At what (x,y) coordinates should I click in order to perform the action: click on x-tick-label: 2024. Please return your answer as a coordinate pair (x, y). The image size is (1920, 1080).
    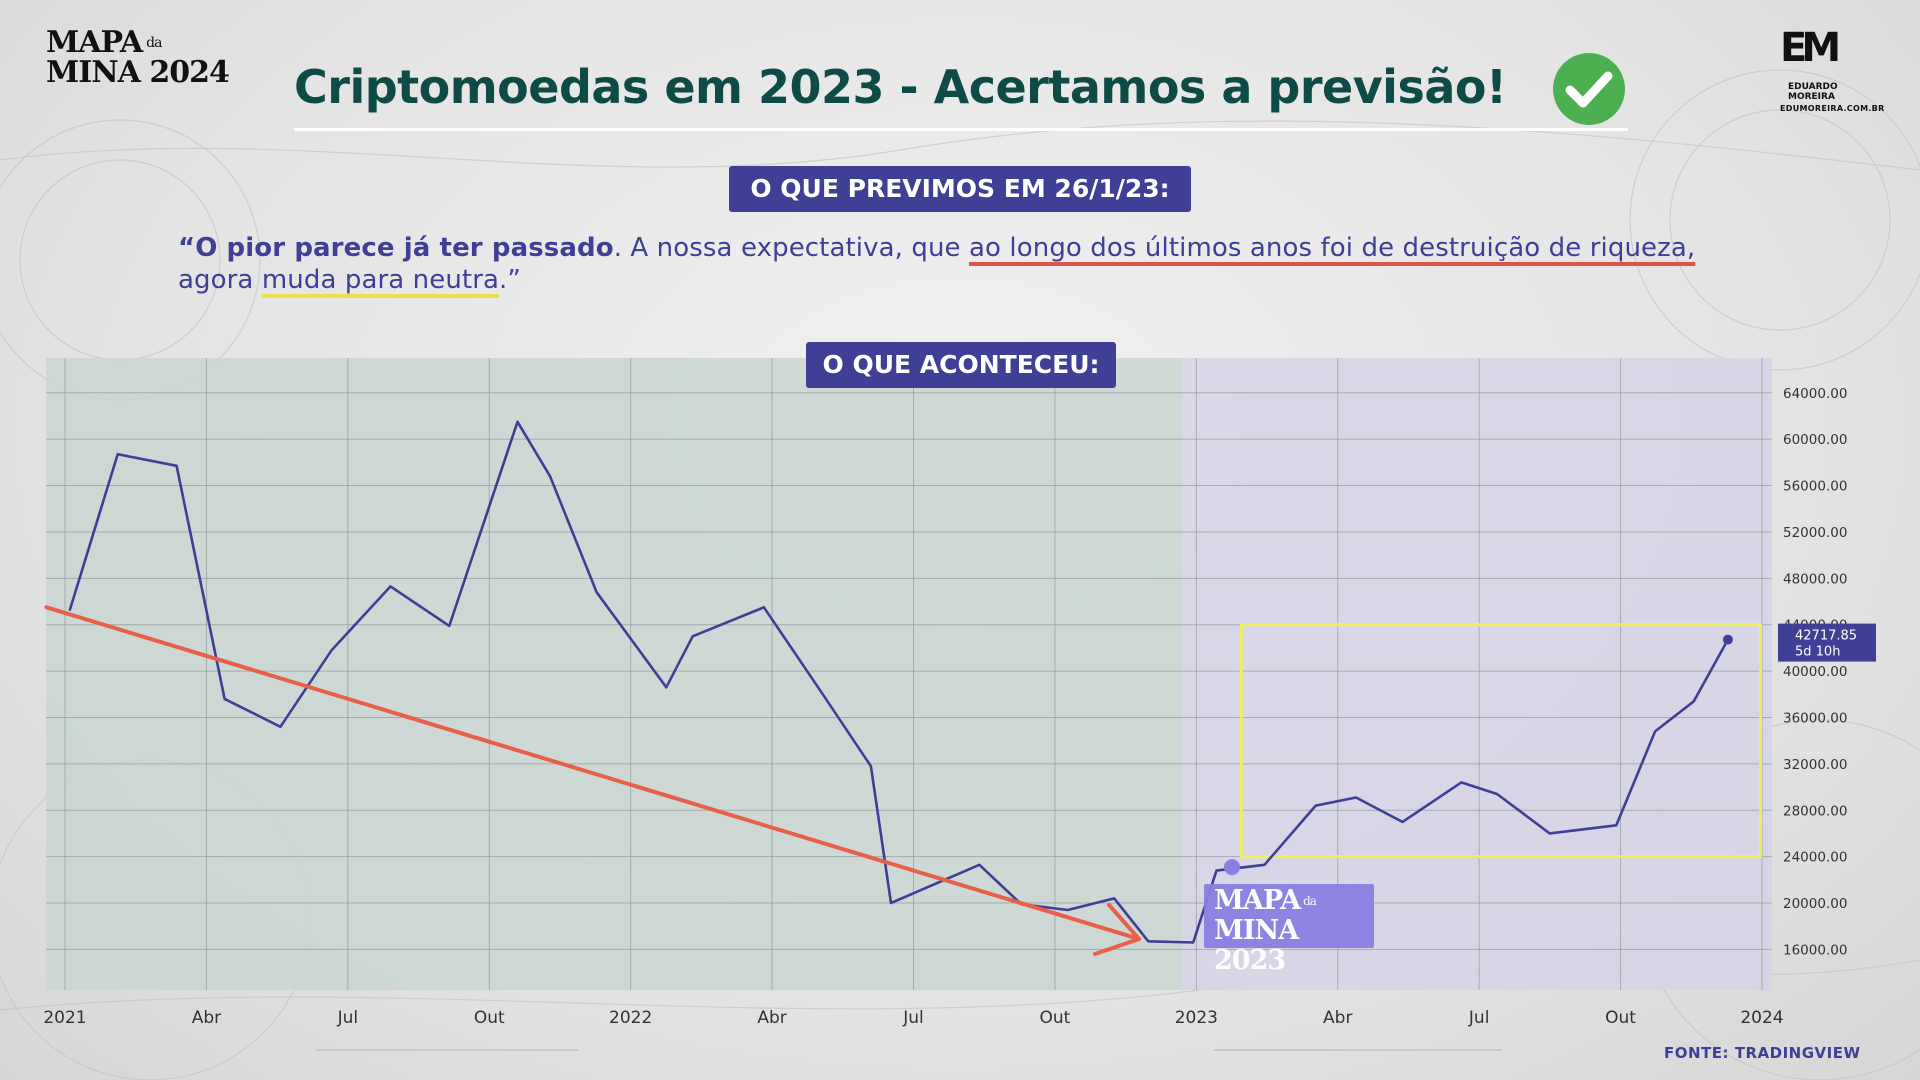
    Looking at the image, I should click on (1761, 1018).